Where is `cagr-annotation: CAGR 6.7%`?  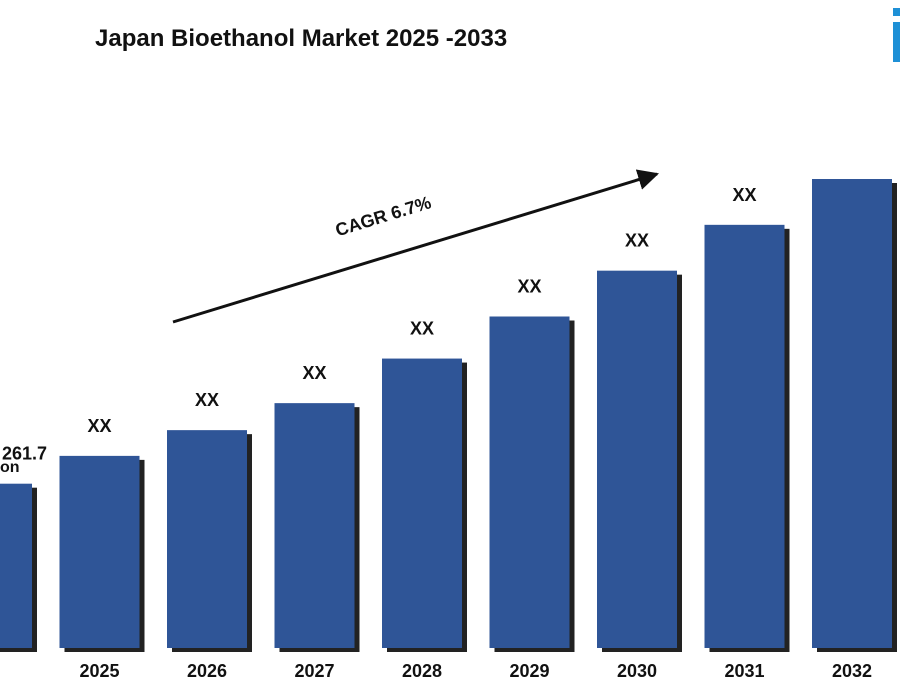
cagr-annotation: CAGR 6.7% is located at coordinates (383, 216).